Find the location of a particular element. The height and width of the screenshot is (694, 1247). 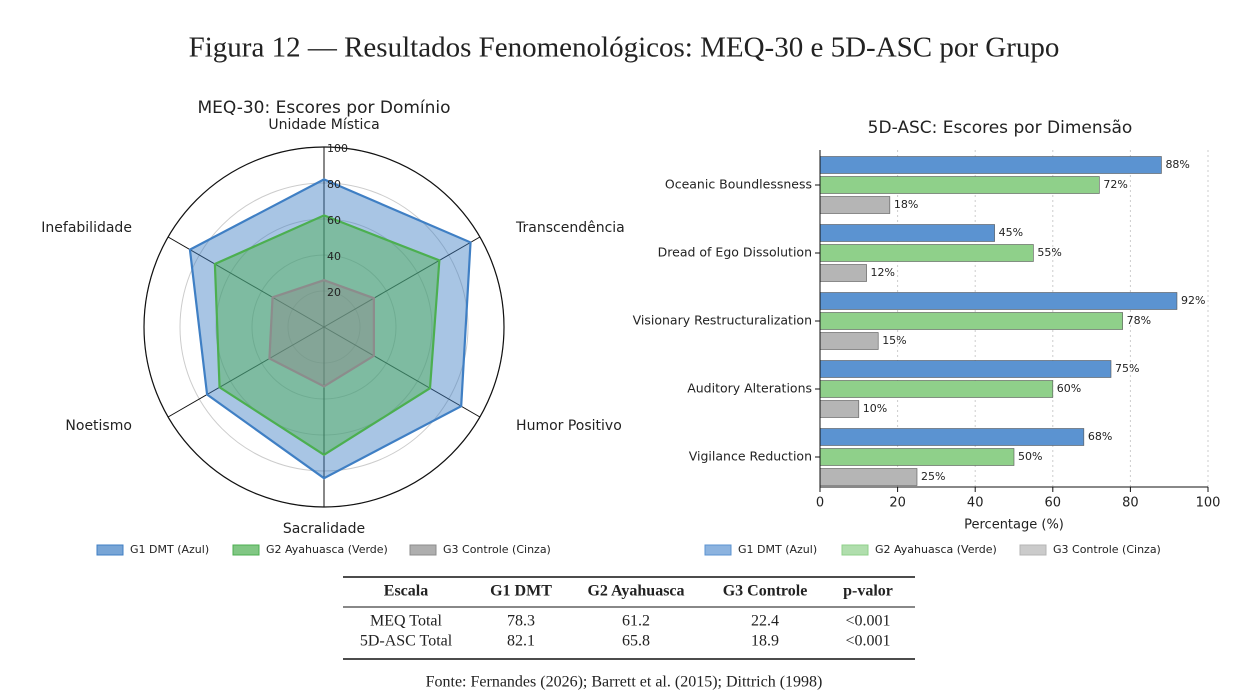

axis-label: Unidade Mística is located at coordinates (323, 125).